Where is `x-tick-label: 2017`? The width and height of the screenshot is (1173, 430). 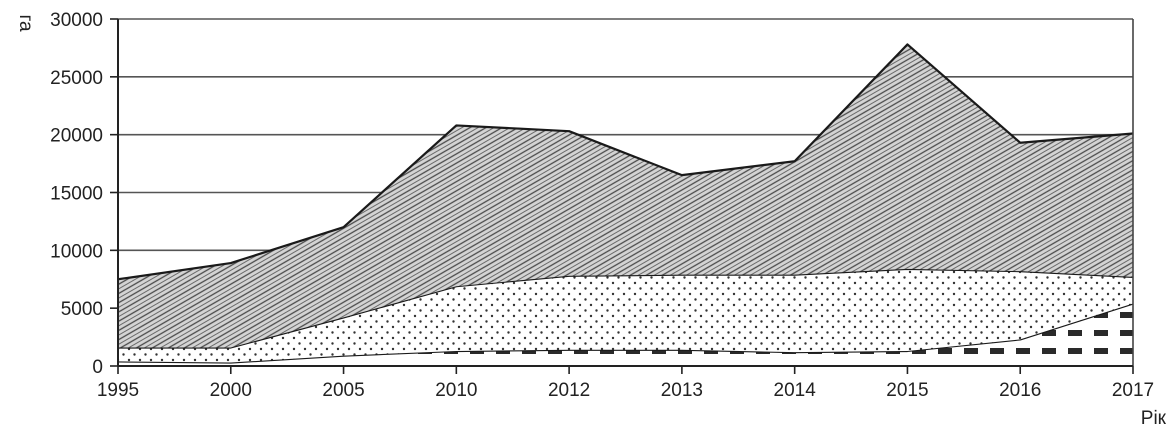
x-tick-label: 2017 is located at coordinates (1133, 390).